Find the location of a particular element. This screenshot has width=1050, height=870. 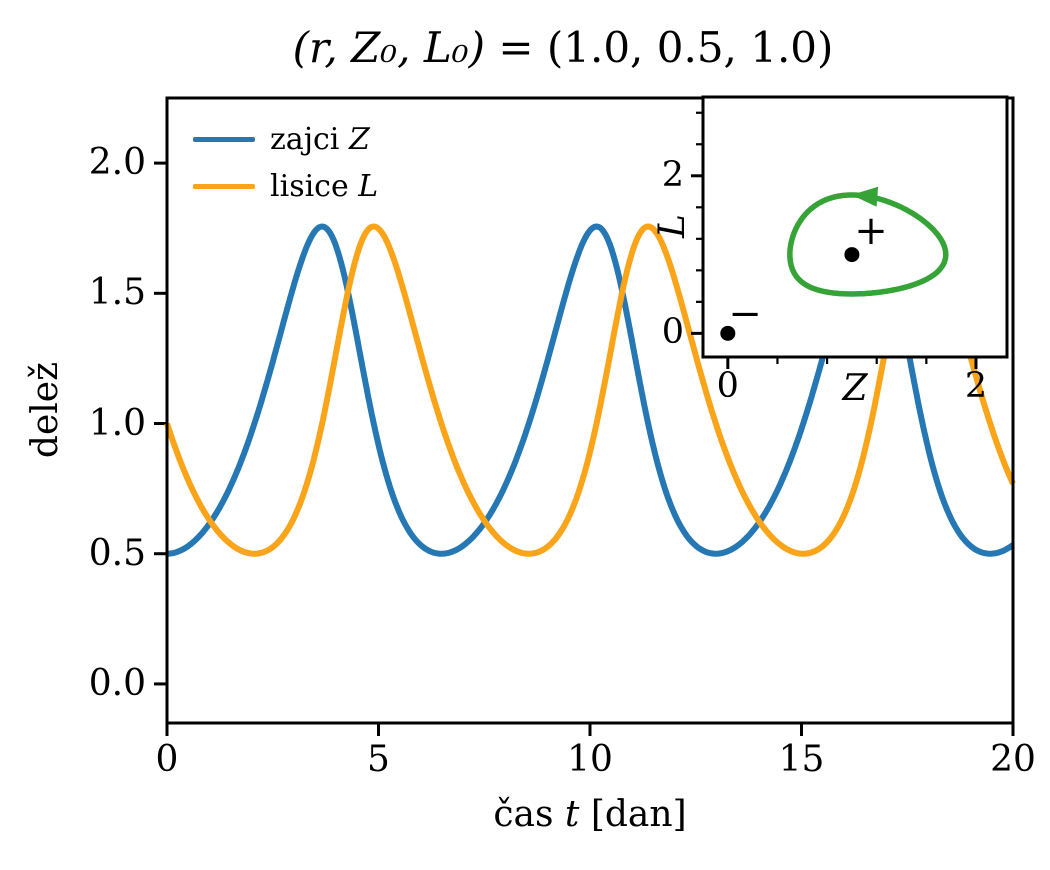

x-tick-label: 0 is located at coordinates (167, 759).